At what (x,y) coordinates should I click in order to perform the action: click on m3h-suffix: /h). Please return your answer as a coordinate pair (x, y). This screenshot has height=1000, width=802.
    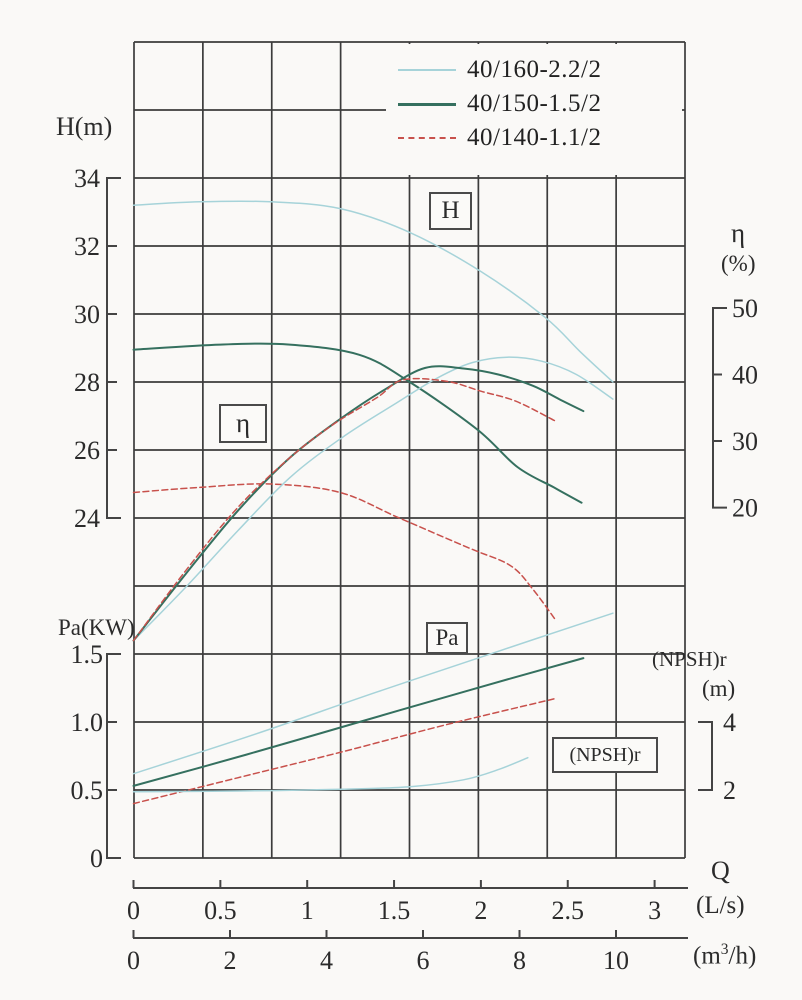
    Looking at the image, I should click on (742, 956).